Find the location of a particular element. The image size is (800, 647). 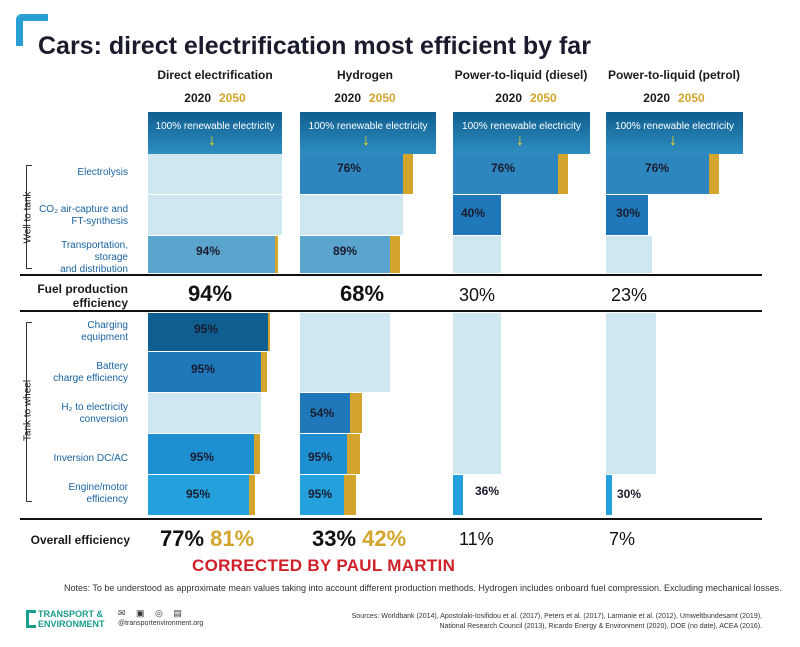

bar-direct-battery is located at coordinates (204, 372).